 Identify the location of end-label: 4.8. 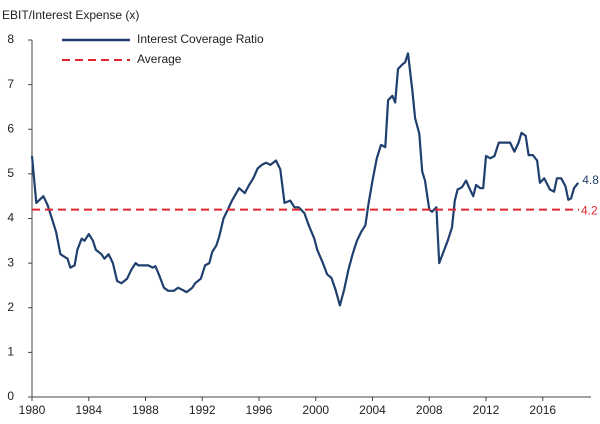
(590, 180).